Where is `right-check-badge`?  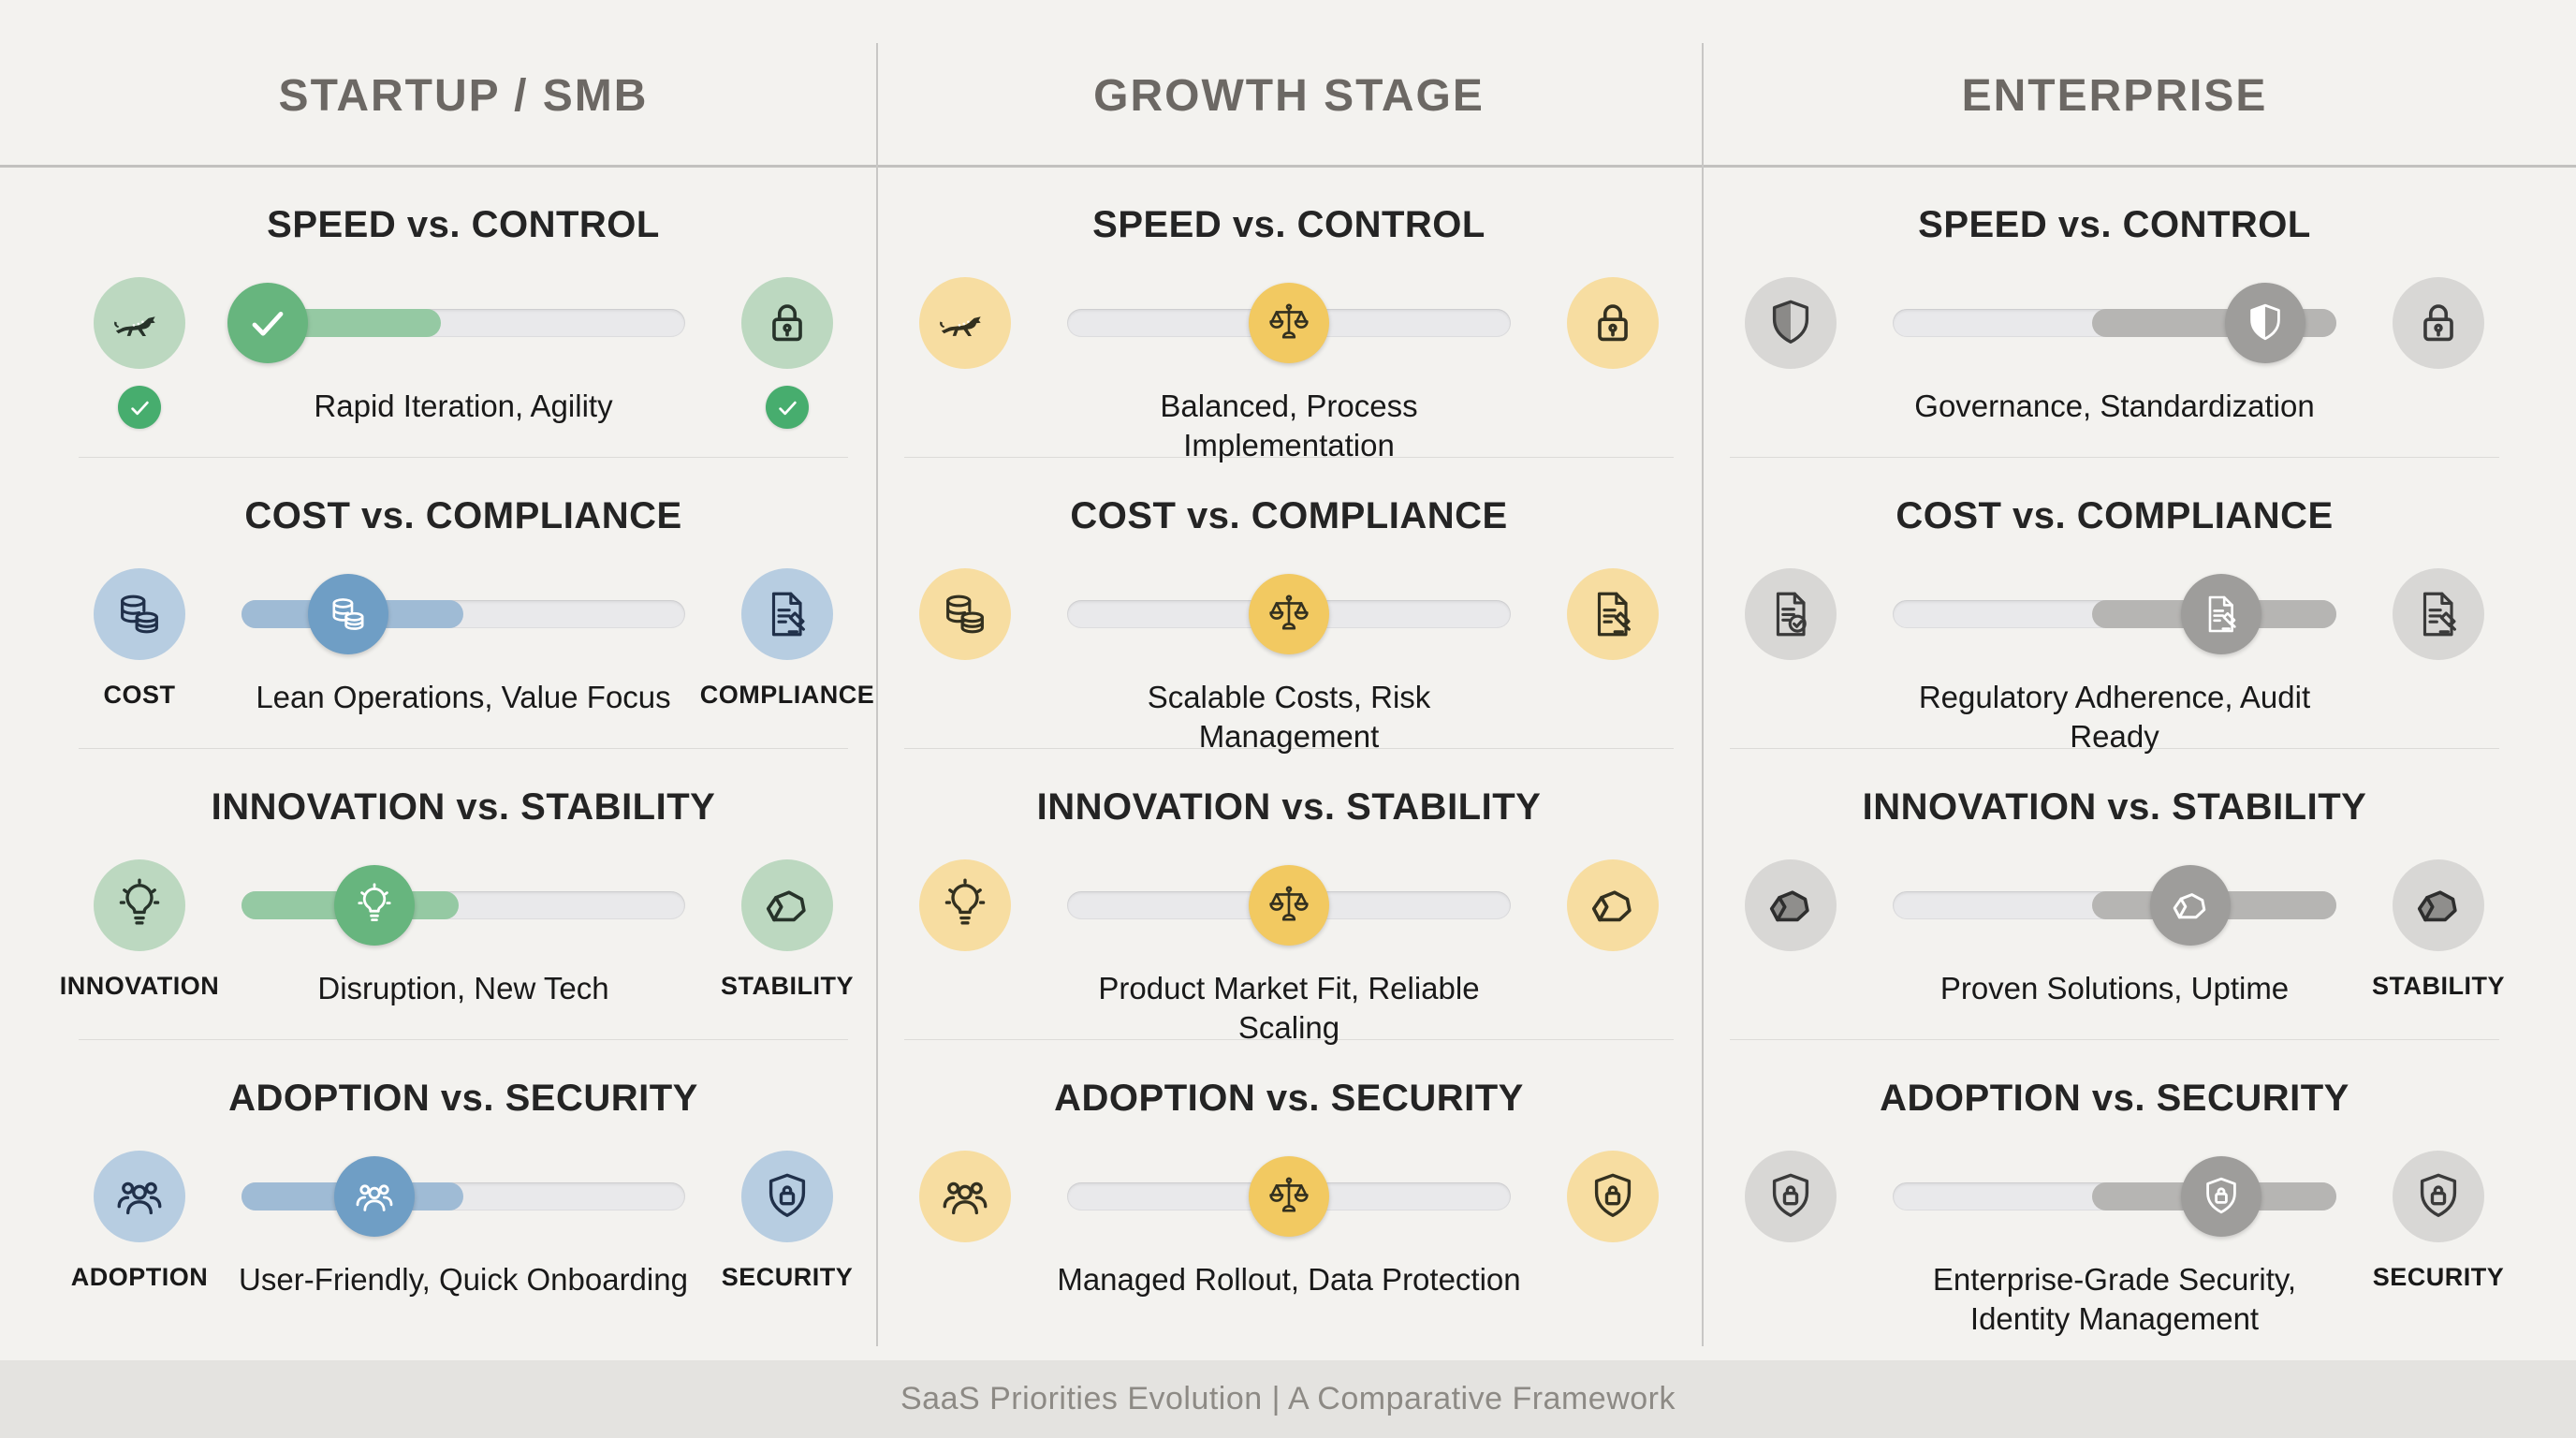
right-check-badge is located at coordinates (787, 407).